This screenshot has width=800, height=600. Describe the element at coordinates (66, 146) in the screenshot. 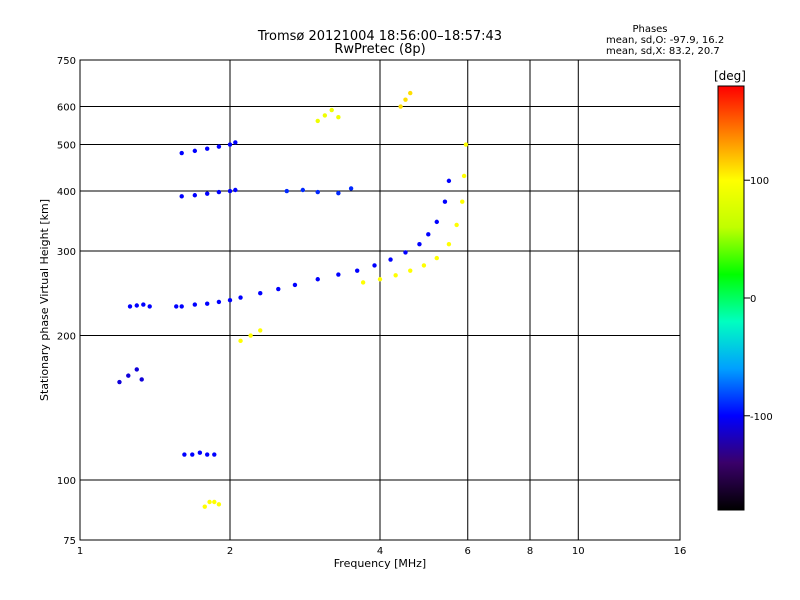

I see `y-tick-label: 500` at that location.